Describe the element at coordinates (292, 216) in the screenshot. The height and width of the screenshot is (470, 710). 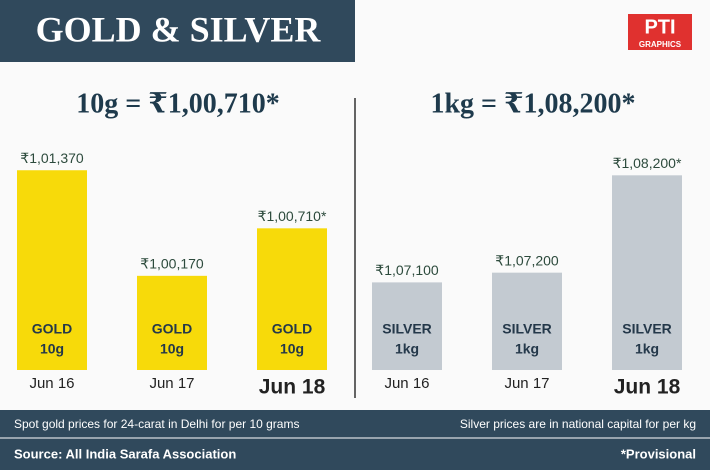
I see `value-label: ₹1,00,710*` at that location.